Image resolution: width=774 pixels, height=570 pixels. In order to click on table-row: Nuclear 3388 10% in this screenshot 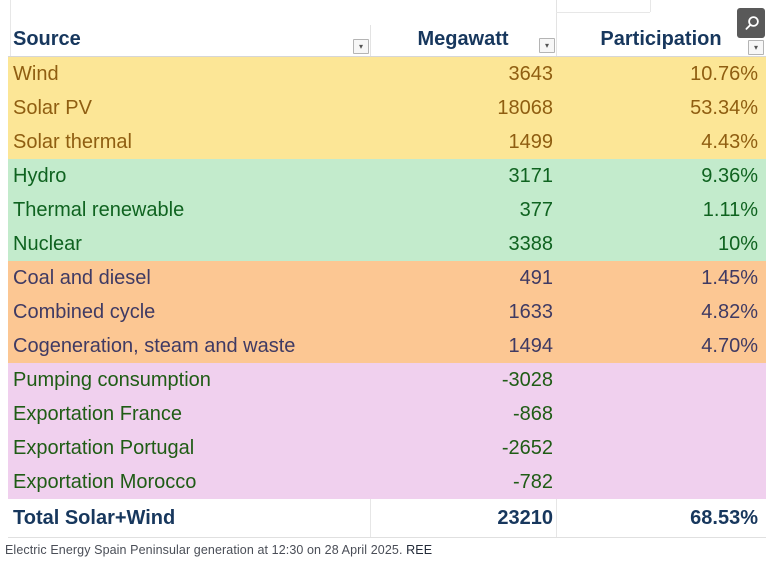, I will do `click(387, 244)`.